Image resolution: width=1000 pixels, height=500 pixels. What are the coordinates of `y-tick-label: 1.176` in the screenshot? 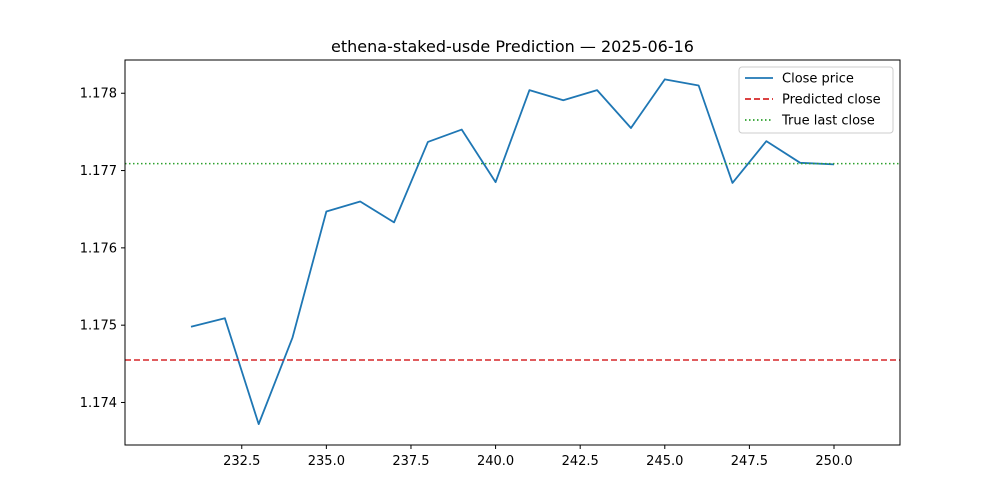 It's located at (98, 248).